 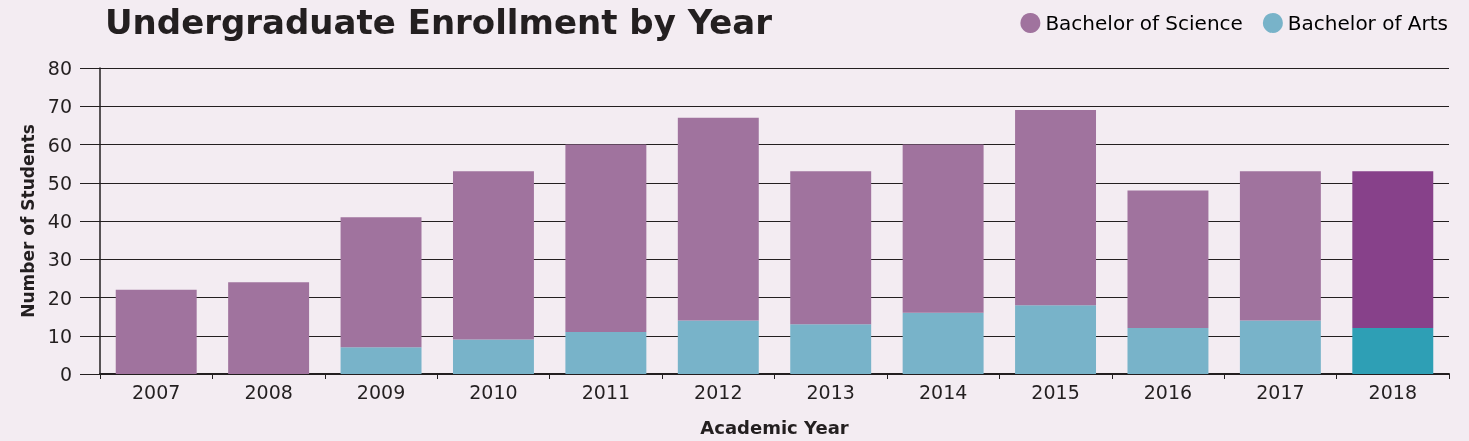 What do you see at coordinates (59, 335) in the screenshot?
I see `y-tick-label: 10` at bounding box center [59, 335].